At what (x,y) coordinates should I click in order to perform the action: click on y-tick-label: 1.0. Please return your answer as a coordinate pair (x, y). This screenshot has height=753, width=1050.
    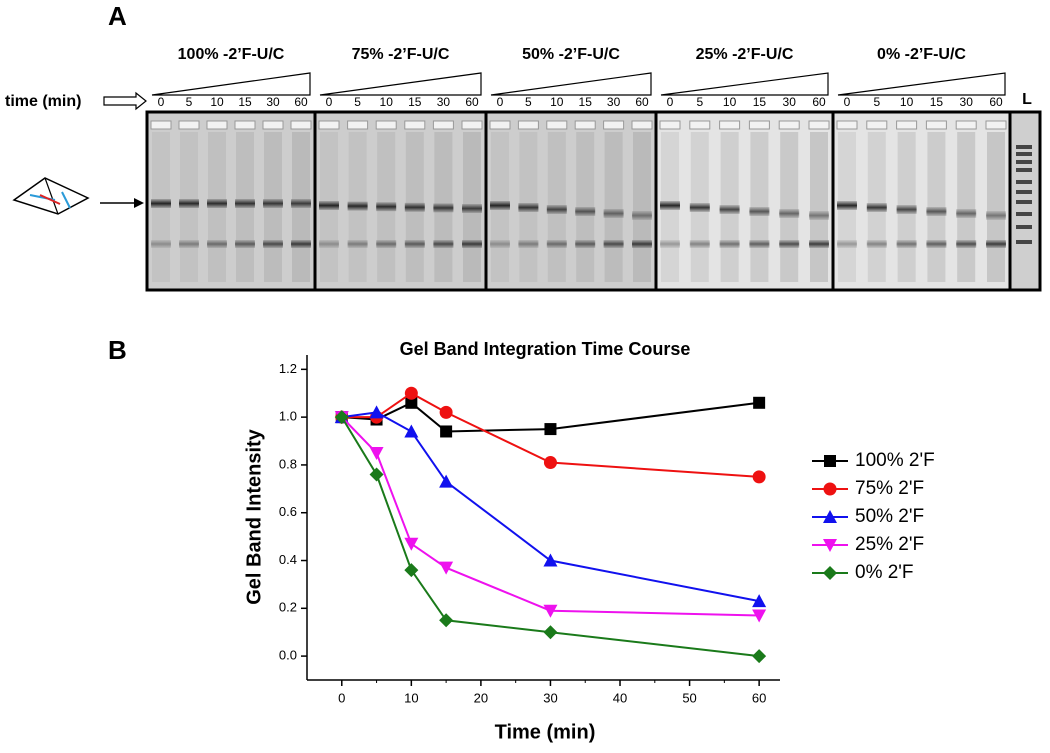
    Looking at the image, I should click on (288, 416).